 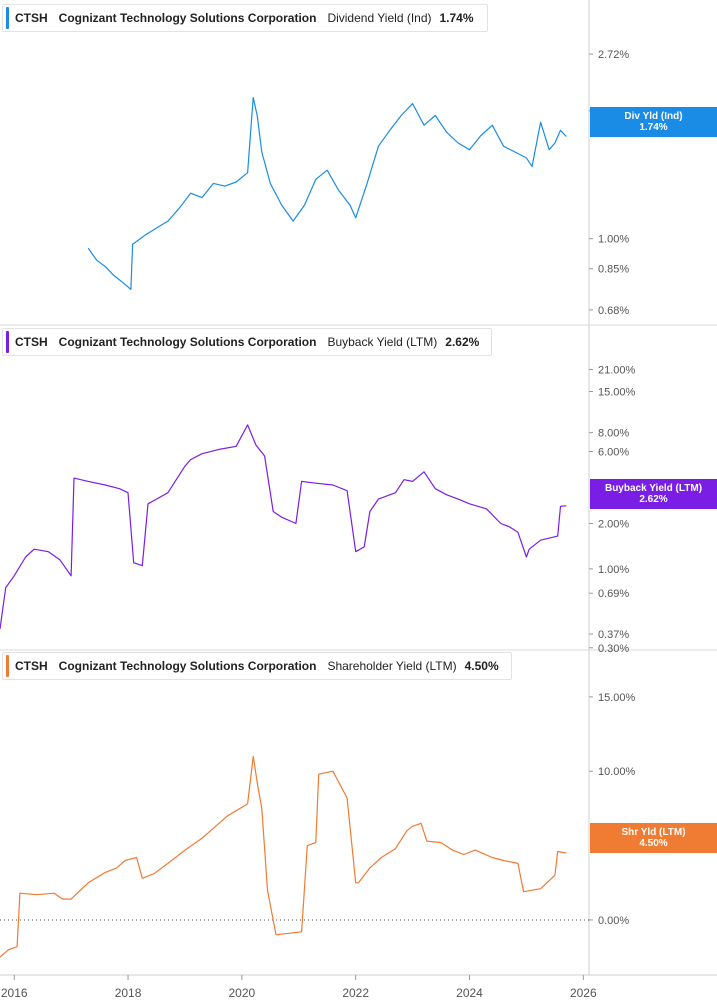 I want to click on x-tick-label: 2016, so click(x=14, y=993).